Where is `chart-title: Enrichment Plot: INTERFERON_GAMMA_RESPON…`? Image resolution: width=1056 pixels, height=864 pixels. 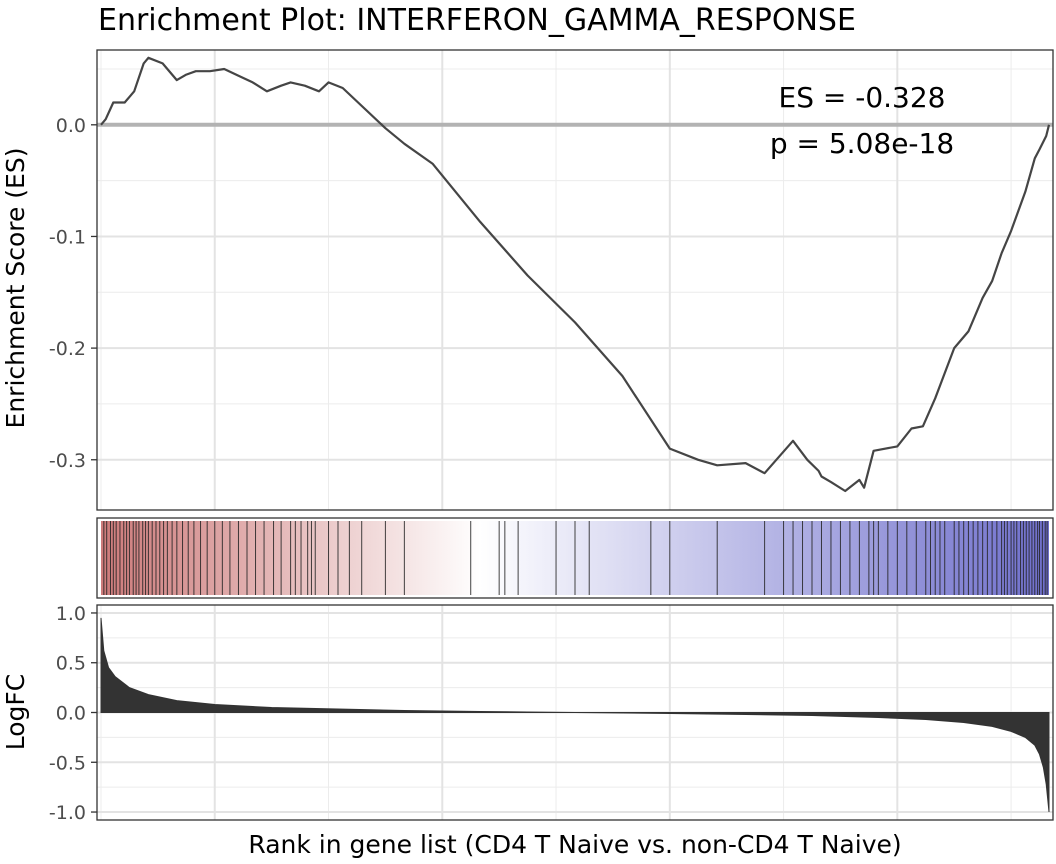
chart-title: Enrichment Plot: INTERFERON_GAMMA_RESPON… is located at coordinates (477, 20).